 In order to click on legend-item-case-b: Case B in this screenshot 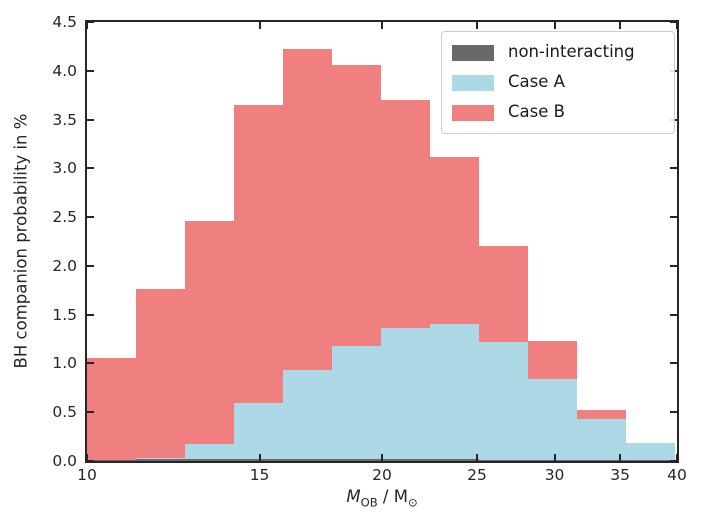, I will do `click(558, 112)`.